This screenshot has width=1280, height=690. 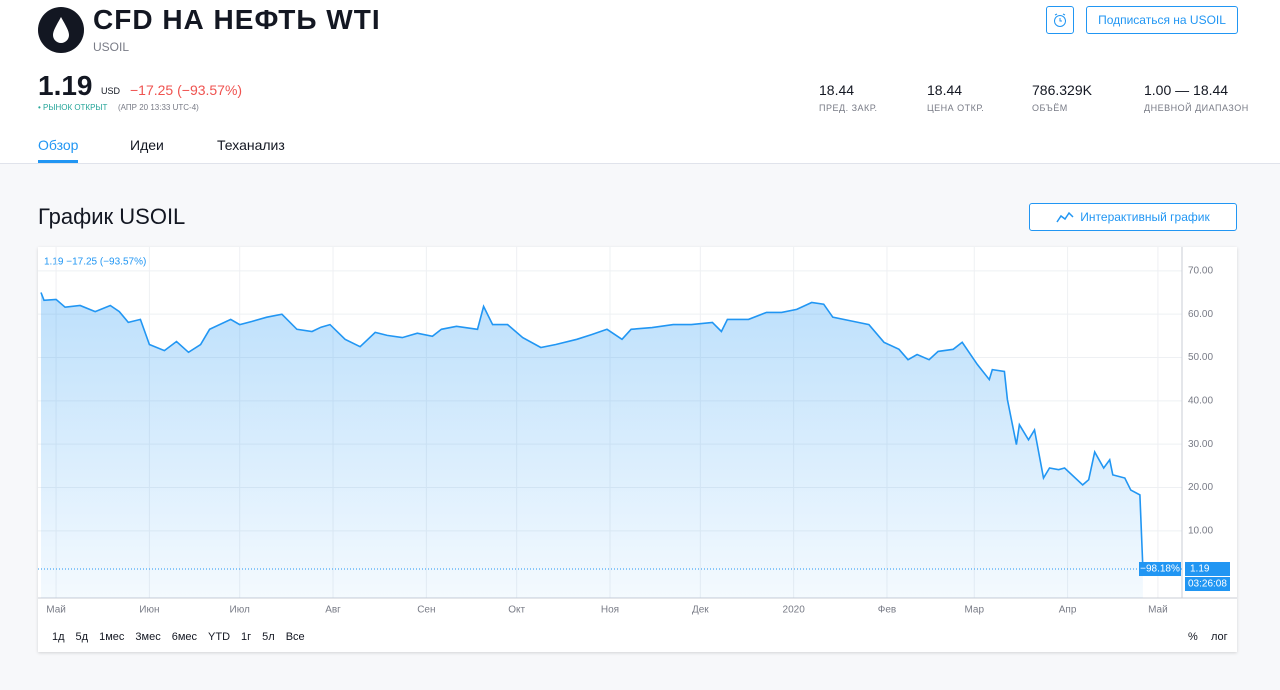 I want to click on range-button: 1д, so click(x=58, y=637).